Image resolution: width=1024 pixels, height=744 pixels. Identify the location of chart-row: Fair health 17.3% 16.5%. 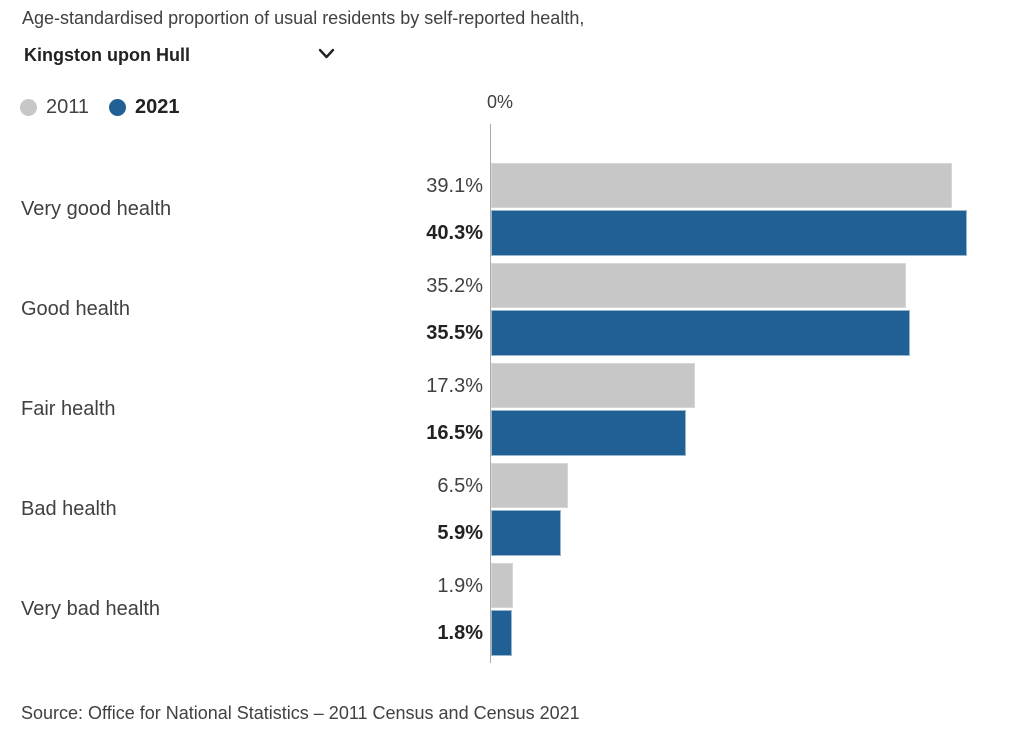
(512, 413).